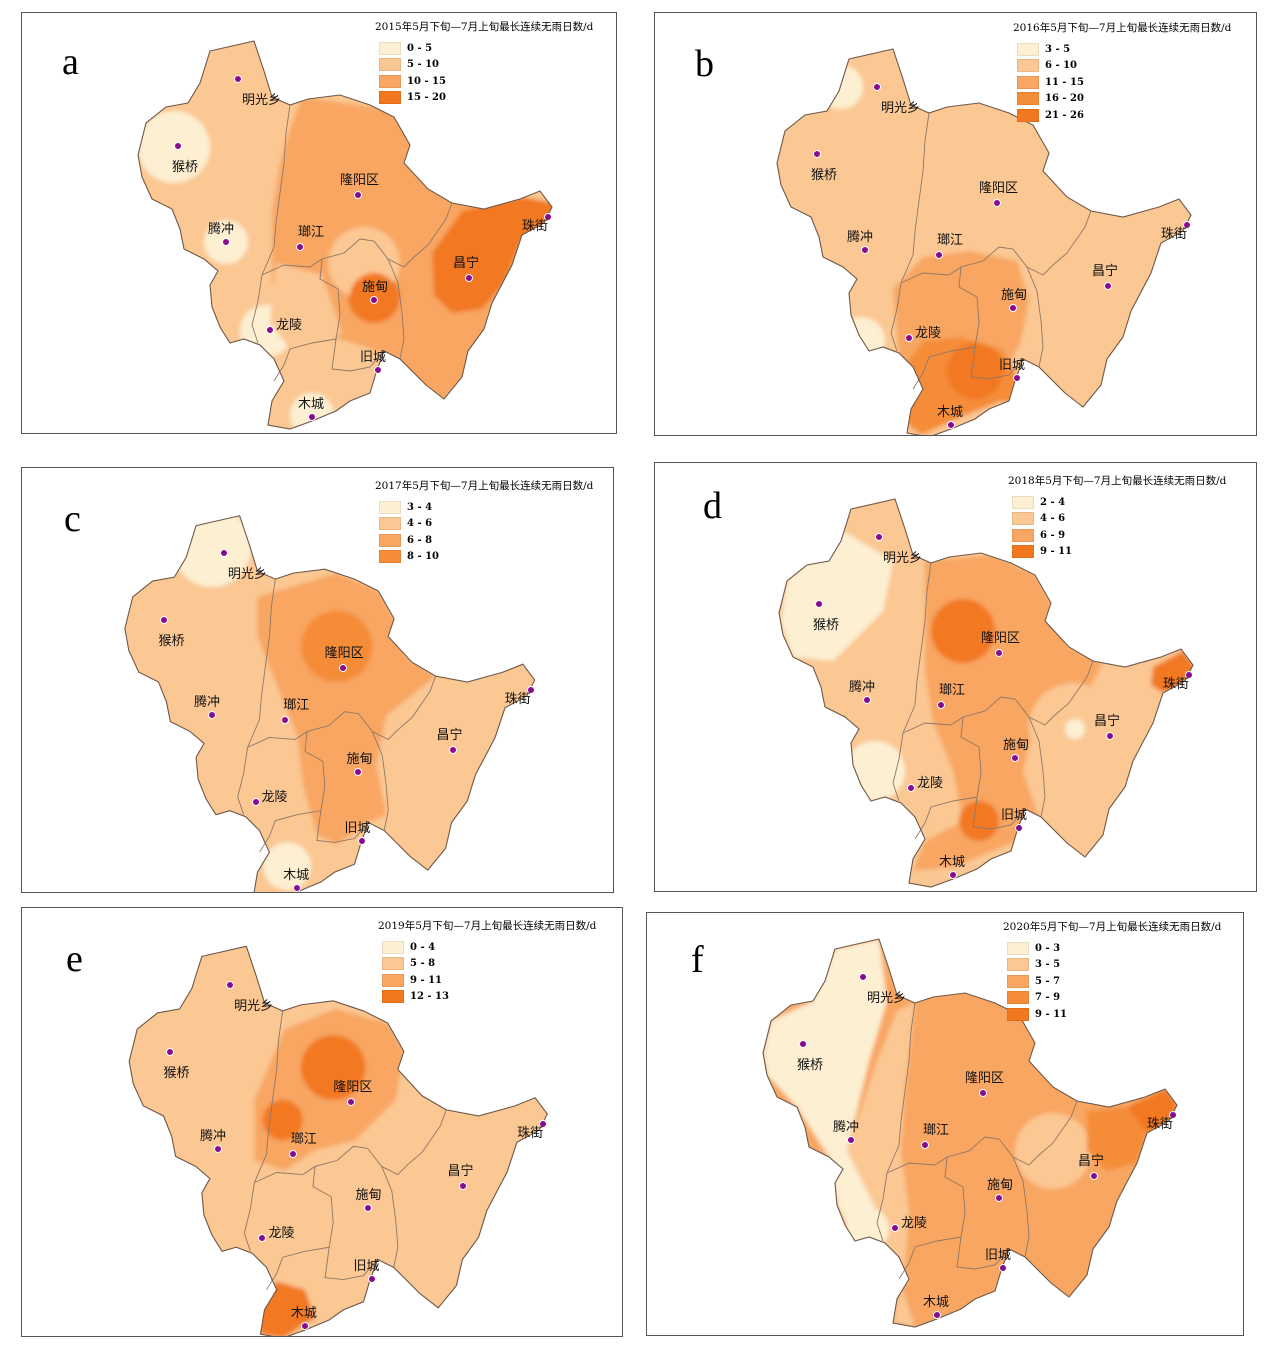  Describe the element at coordinates (487, 980) in the screenshot. I see `legend-item: 9 - 11` at that location.